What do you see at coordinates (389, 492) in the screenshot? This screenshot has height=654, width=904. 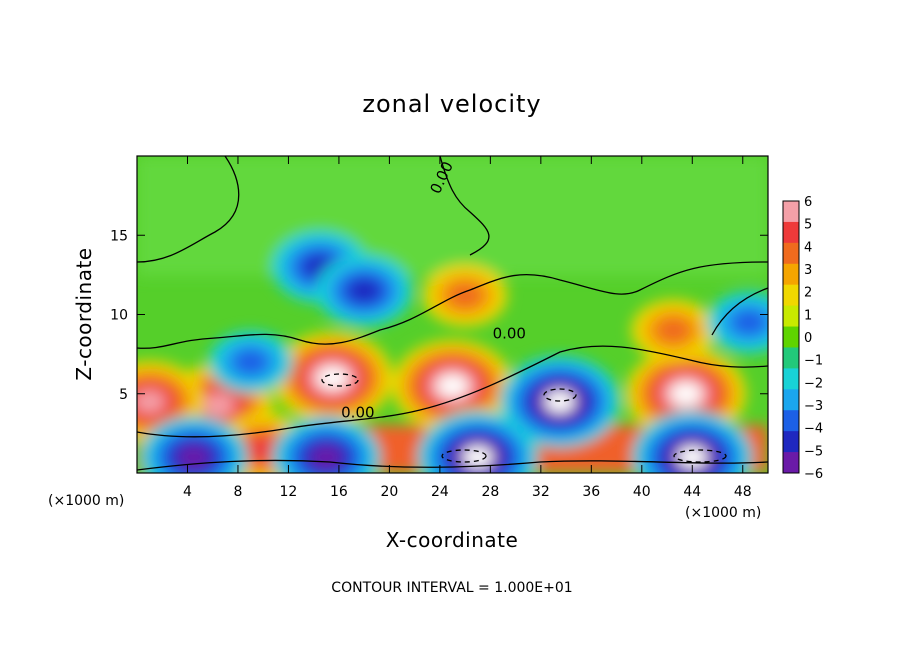 I see `x-tick-label: 20` at bounding box center [389, 492].